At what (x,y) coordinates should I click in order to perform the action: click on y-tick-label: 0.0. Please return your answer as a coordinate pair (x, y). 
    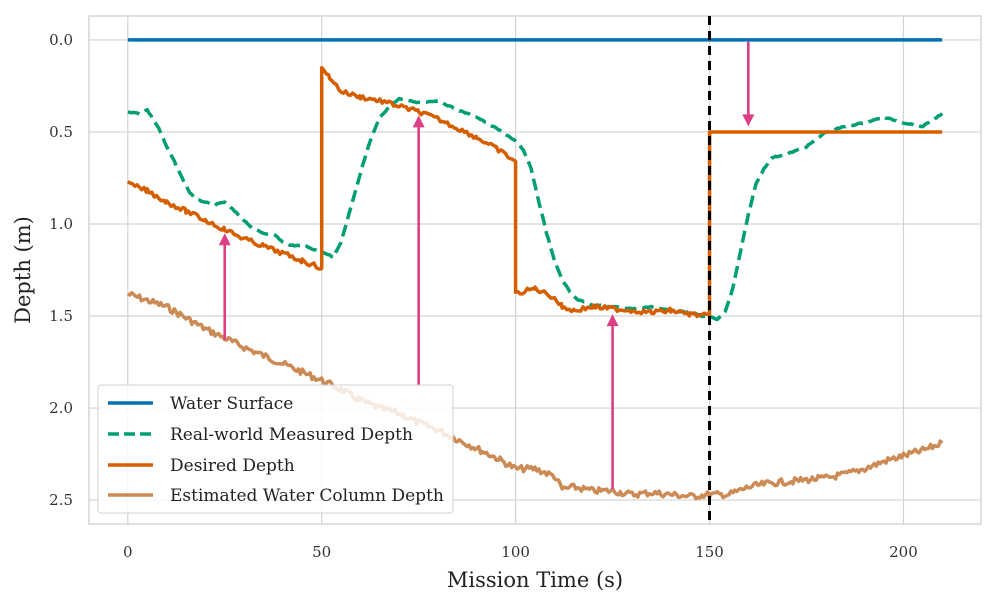
    Looking at the image, I should click on (61, 40).